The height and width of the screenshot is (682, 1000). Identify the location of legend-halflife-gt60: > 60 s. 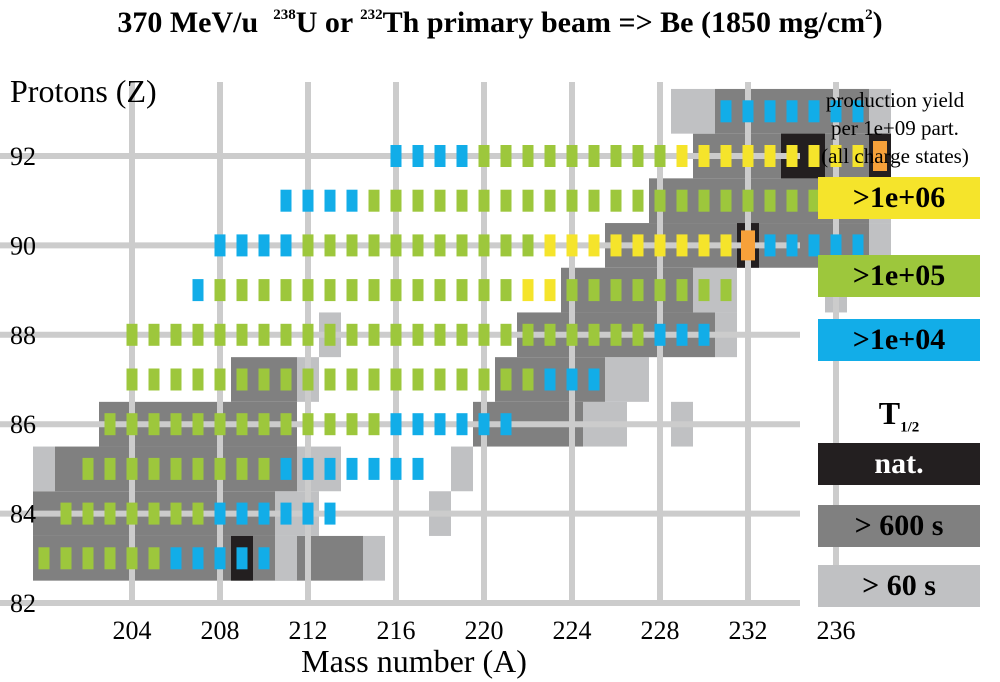
(899, 586).